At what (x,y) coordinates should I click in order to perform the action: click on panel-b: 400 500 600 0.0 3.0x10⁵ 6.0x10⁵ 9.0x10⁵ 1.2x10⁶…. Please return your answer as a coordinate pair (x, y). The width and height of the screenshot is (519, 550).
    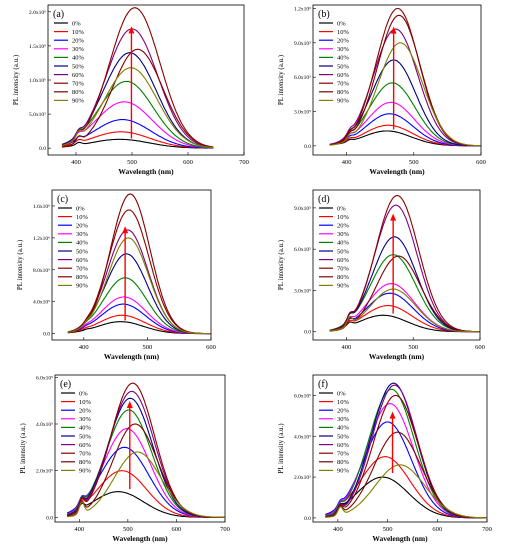
    Looking at the image, I should click on (381, 90).